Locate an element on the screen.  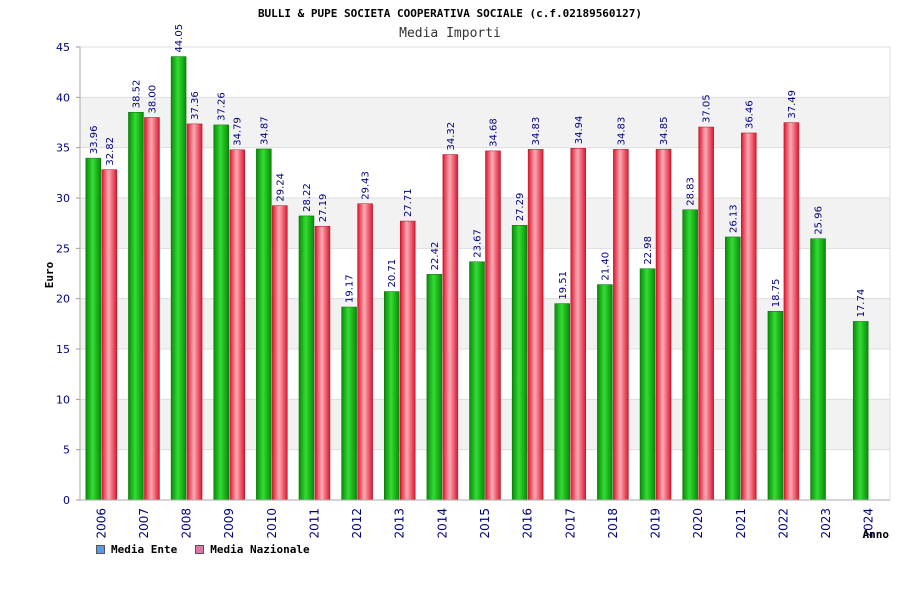
value-label-nazionale: 34.32 is located at coordinates (451, 136).